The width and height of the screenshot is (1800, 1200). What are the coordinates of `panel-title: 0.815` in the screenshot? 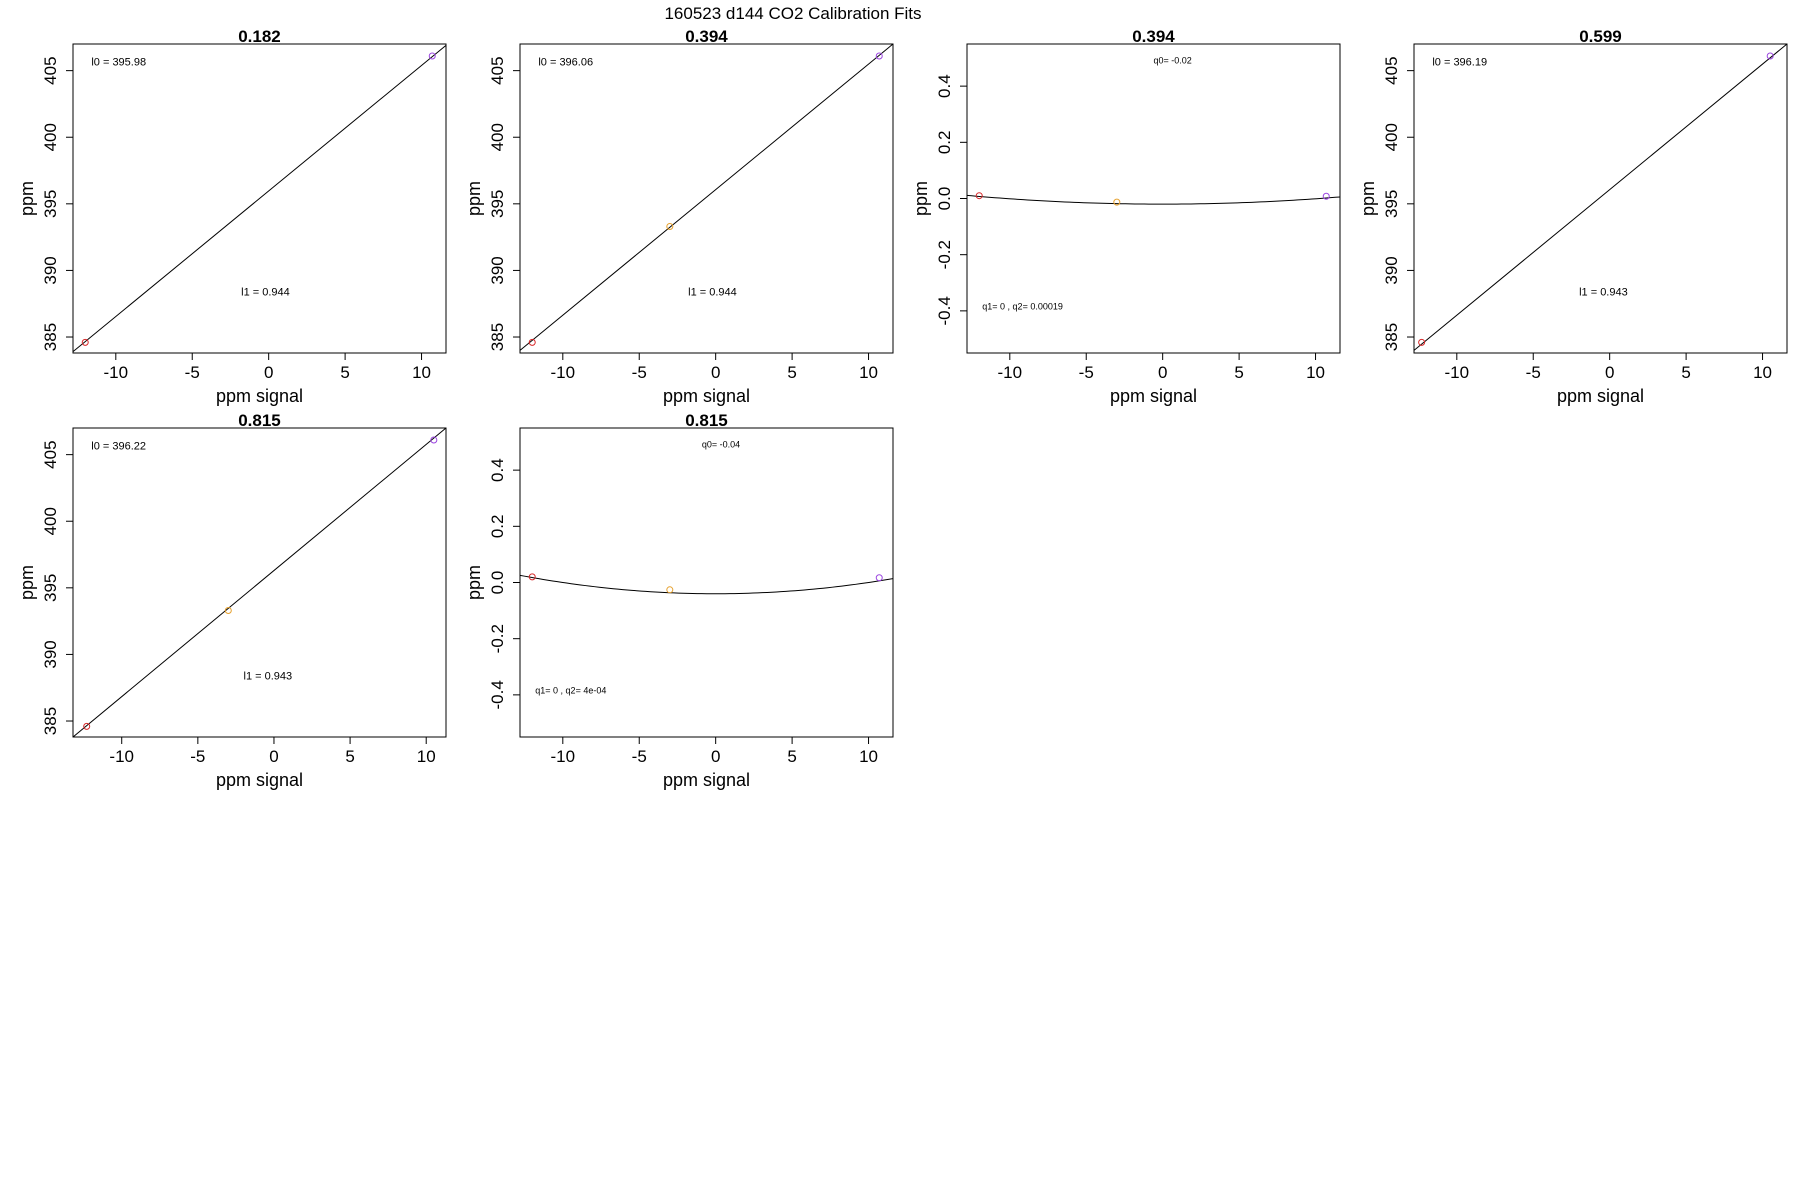 It's located at (259, 420).